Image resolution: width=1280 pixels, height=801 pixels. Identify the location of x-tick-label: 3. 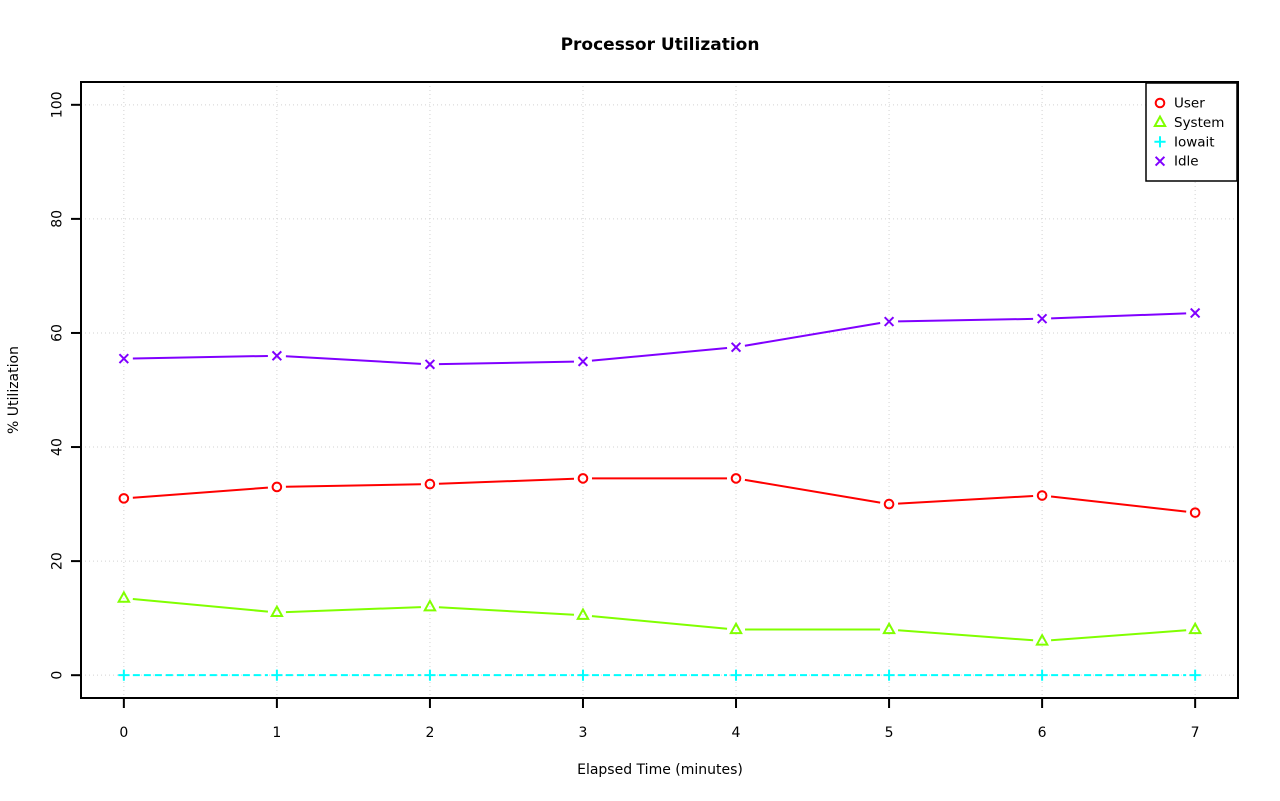
(583, 733).